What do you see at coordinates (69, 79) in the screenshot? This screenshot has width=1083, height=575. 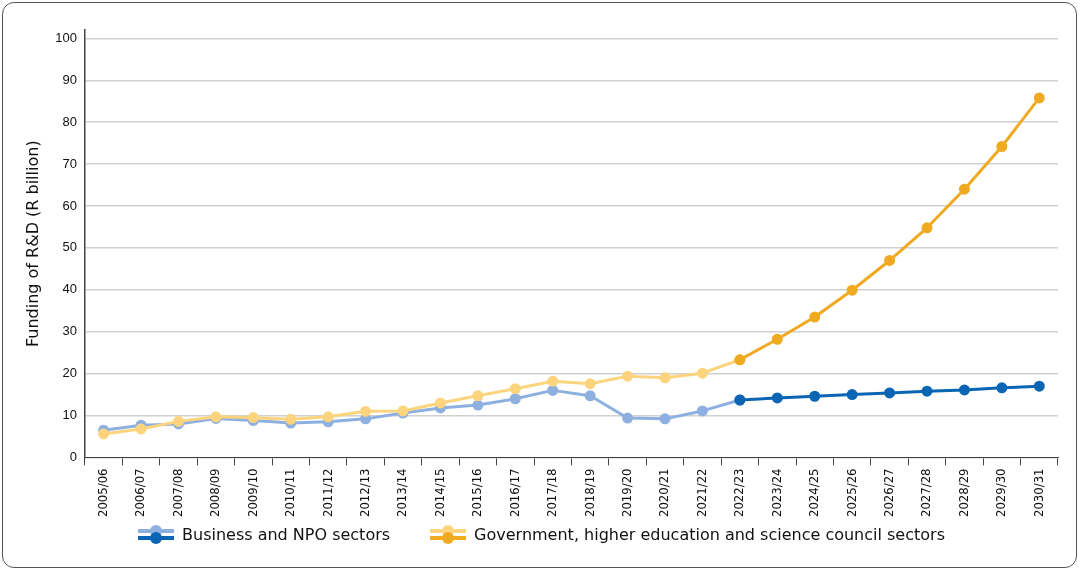 I see `y-tick-label: 90` at bounding box center [69, 79].